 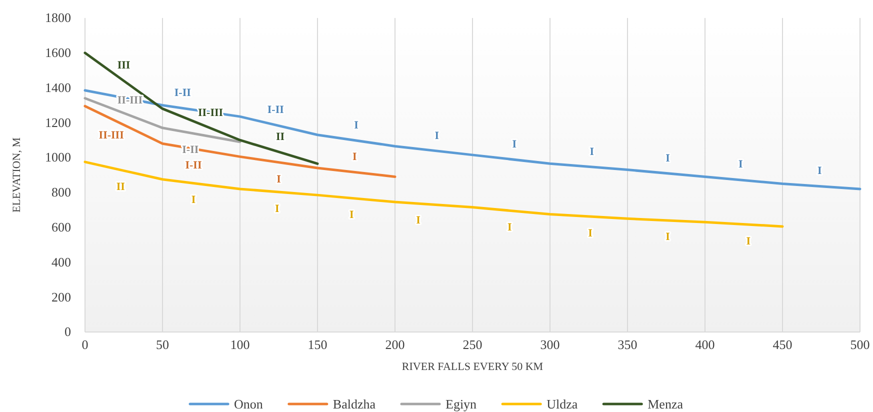 I want to click on legend-label: Menza, so click(x=666, y=404).